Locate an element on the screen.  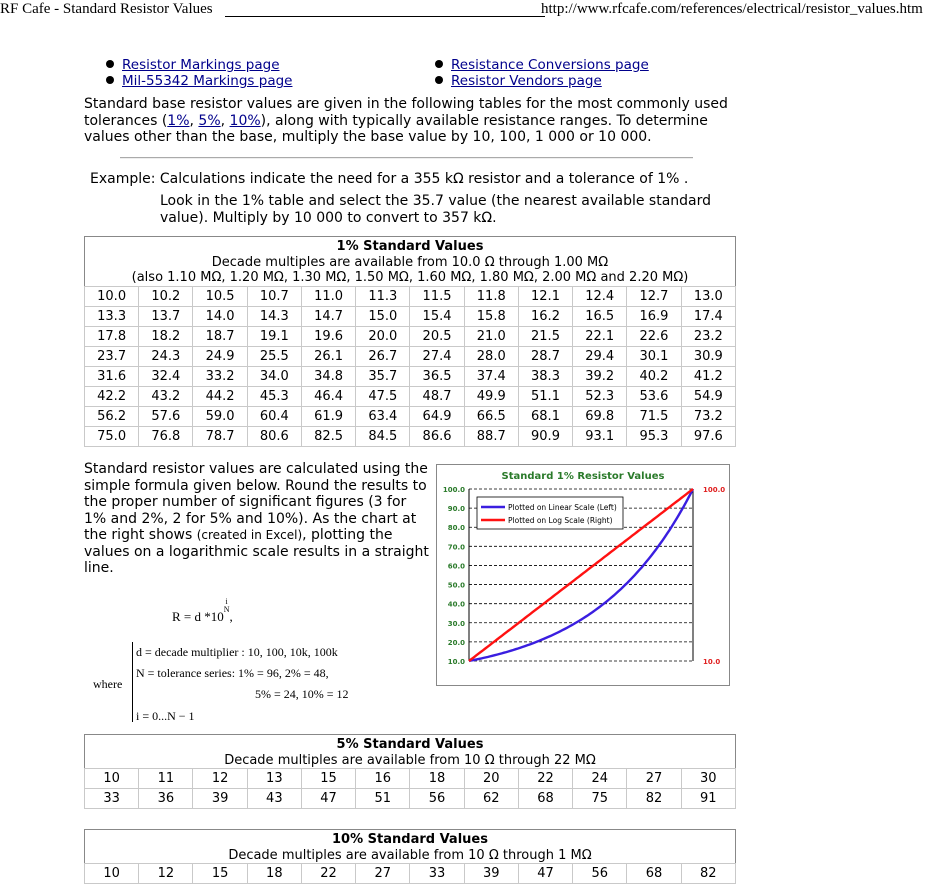
formula-brace is located at coordinates (133, 682).